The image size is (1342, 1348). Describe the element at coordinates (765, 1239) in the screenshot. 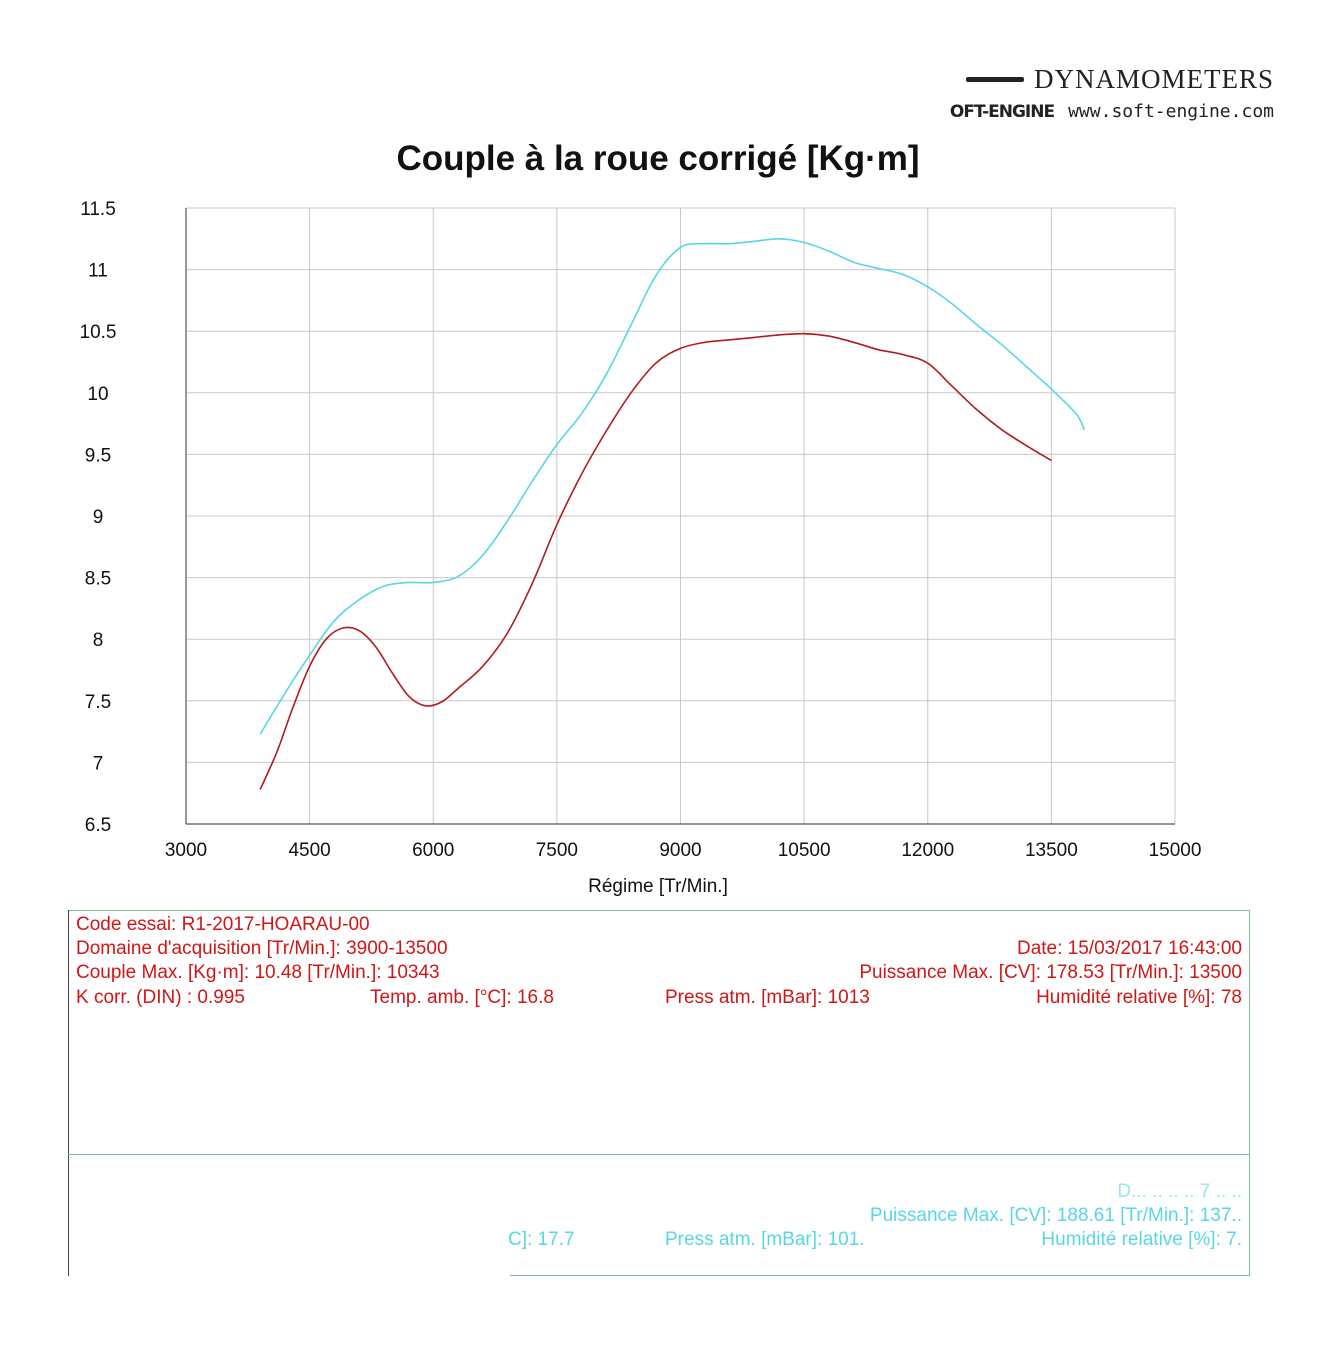

I see `cyan-atm-pressure: Press atm. [mBar]: 101.` at that location.